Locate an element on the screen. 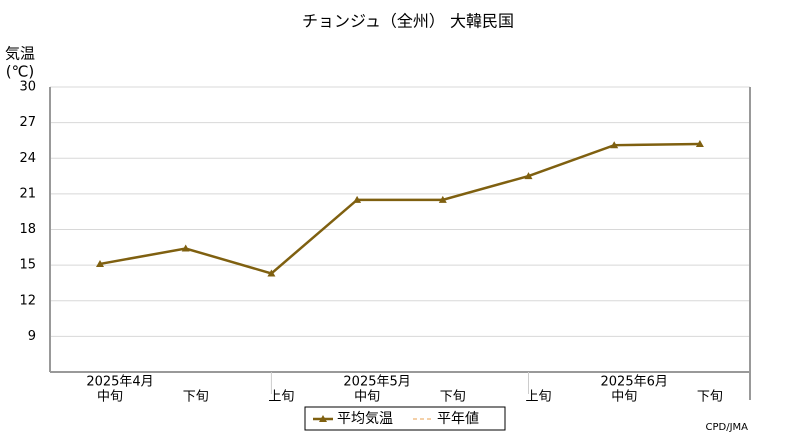  y-tick-label: 24 is located at coordinates (27, 158).